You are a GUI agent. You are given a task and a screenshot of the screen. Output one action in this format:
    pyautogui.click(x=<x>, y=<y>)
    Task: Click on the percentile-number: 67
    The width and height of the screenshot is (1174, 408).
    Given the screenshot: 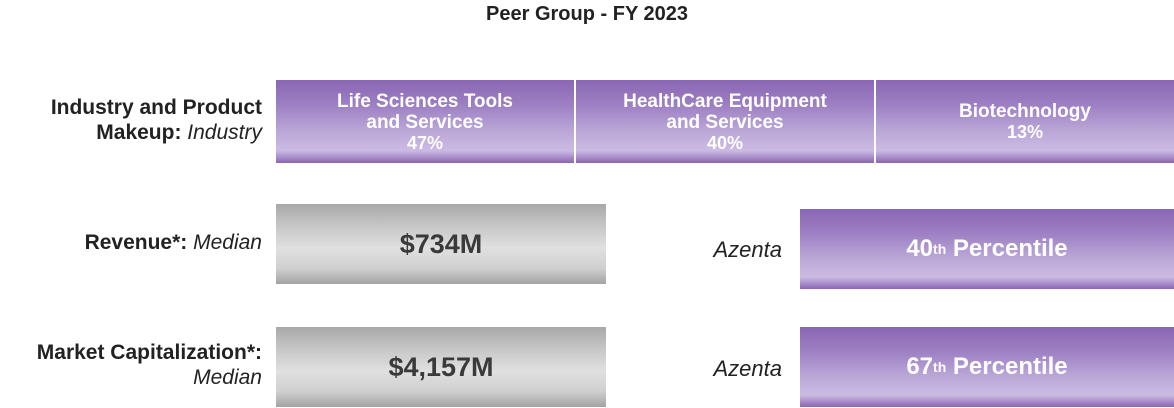 What is the action you would take?
    pyautogui.click(x=920, y=366)
    